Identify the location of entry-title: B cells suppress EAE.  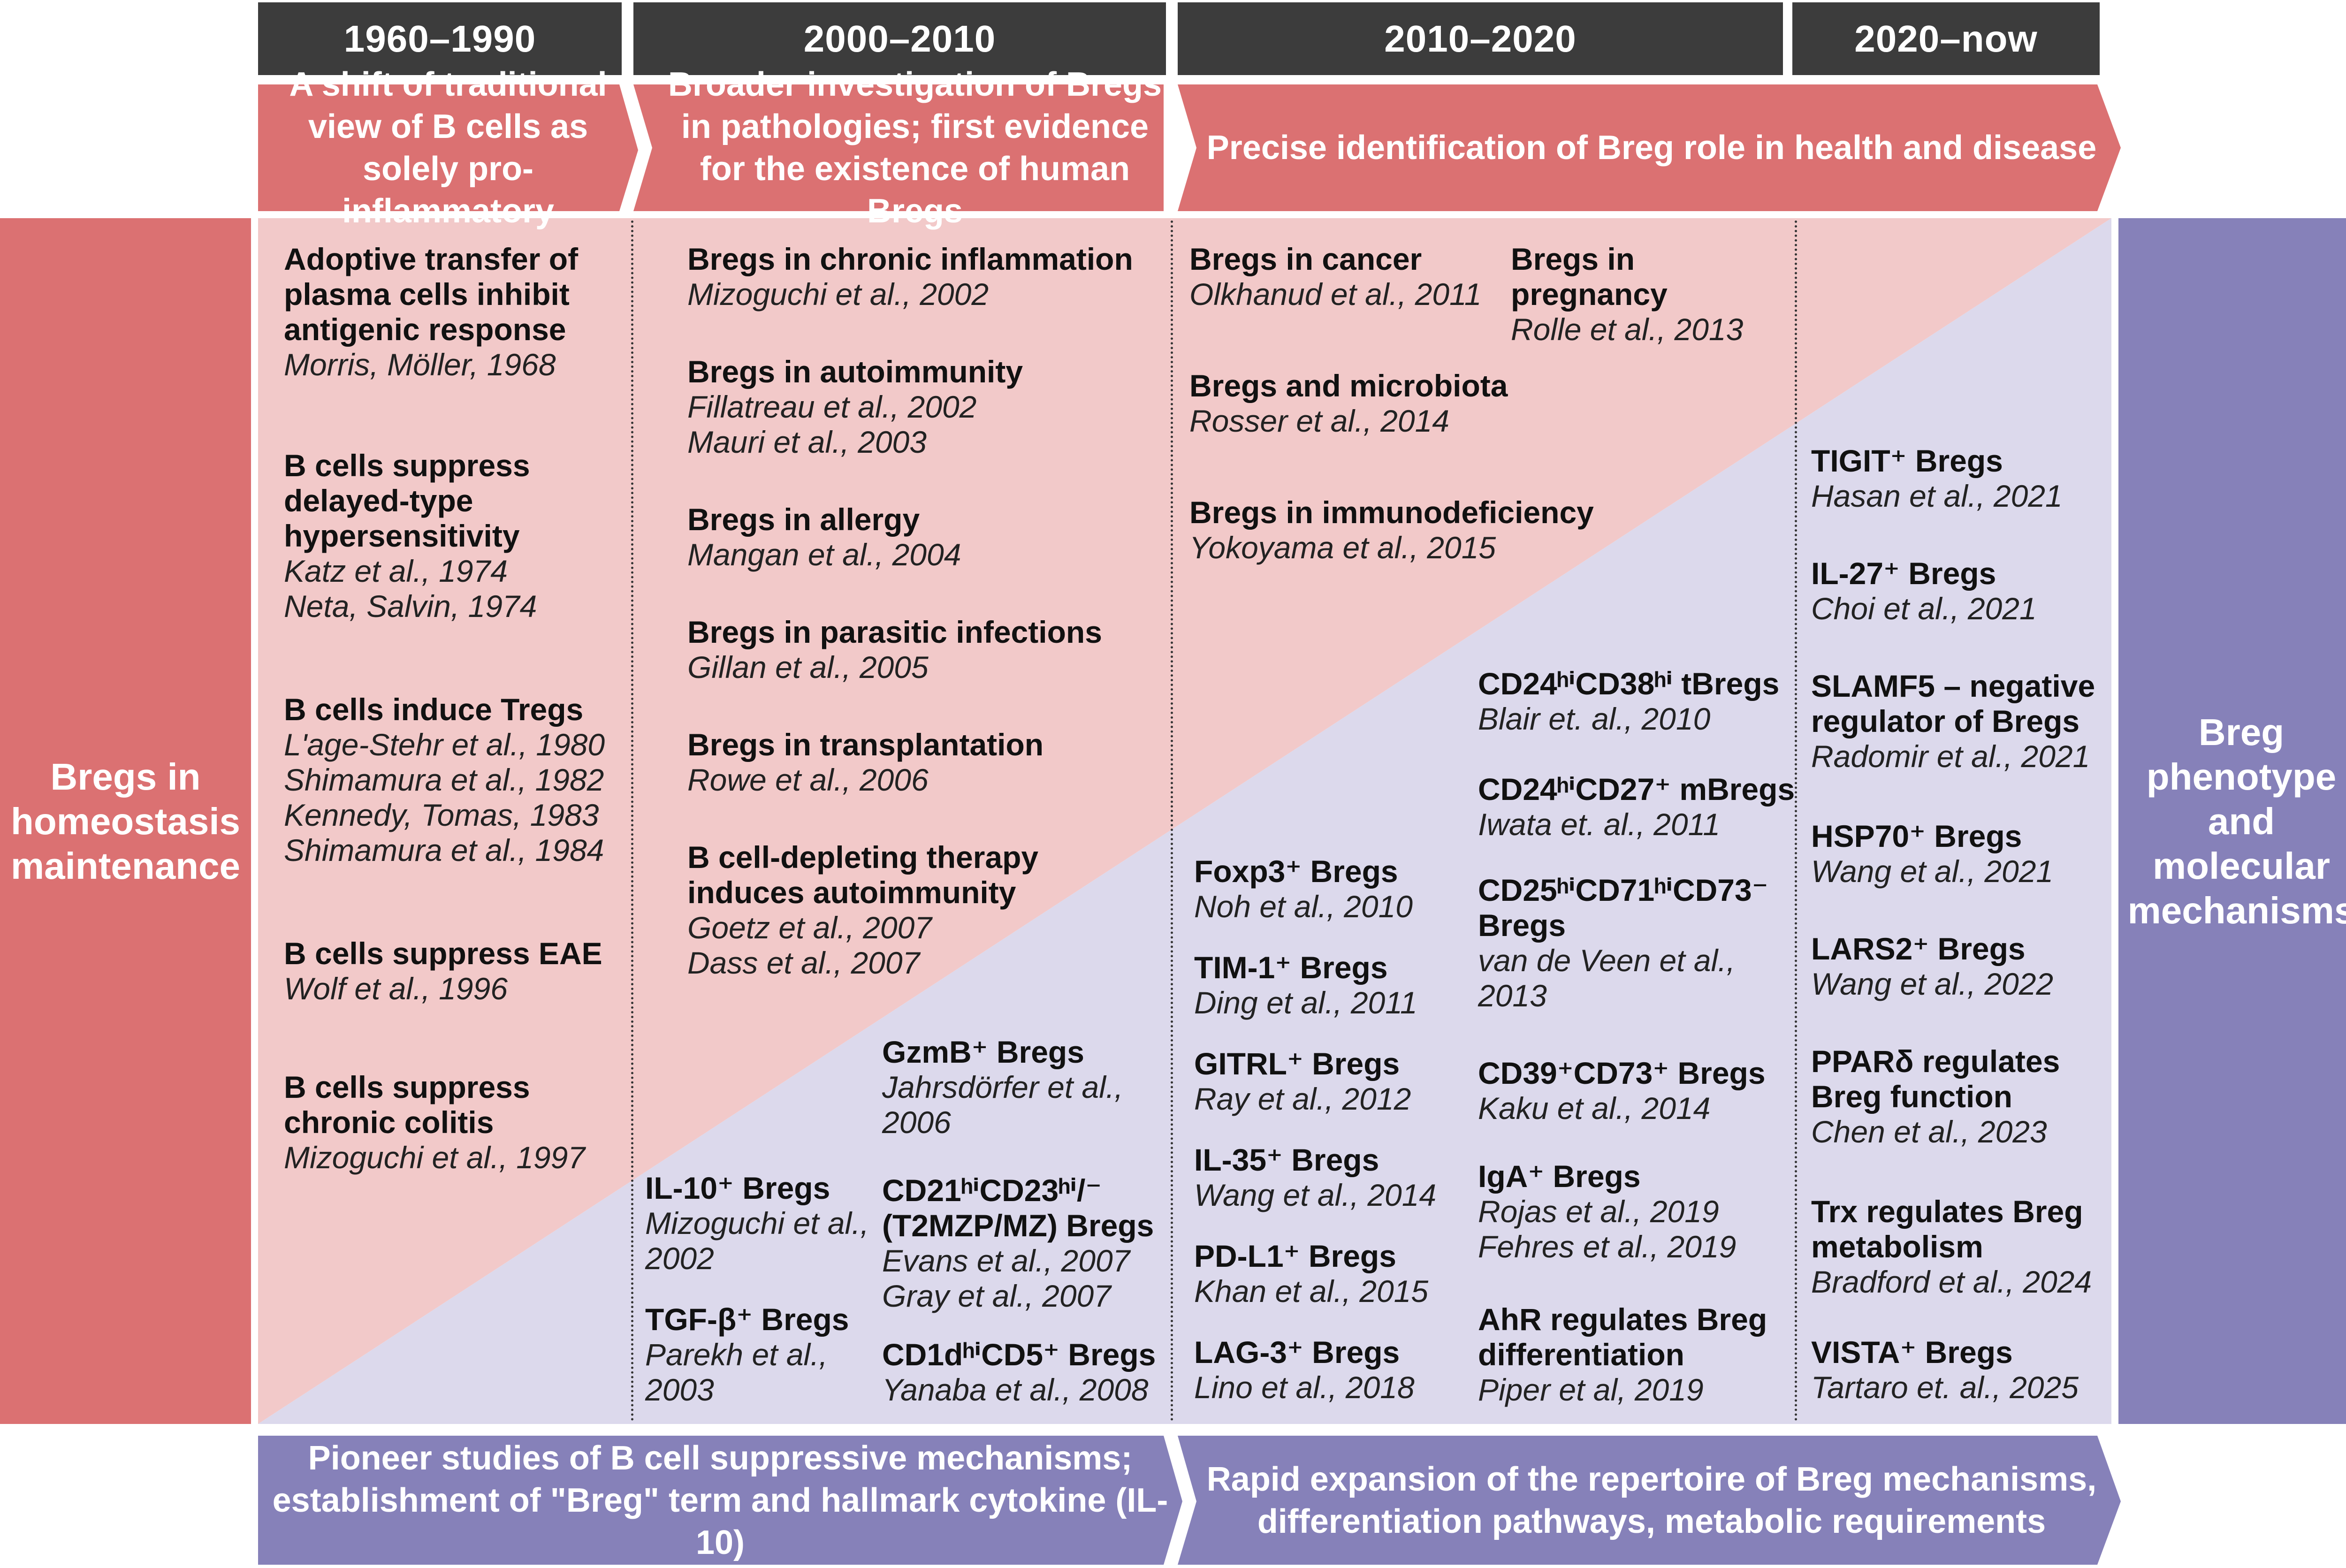
(443, 953).